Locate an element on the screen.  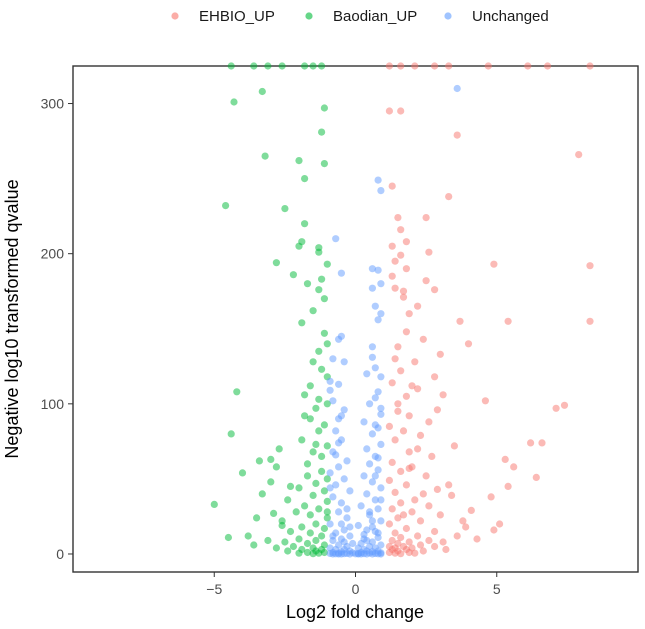
legend-label: EHBIO_UP is located at coordinates (237, 16).